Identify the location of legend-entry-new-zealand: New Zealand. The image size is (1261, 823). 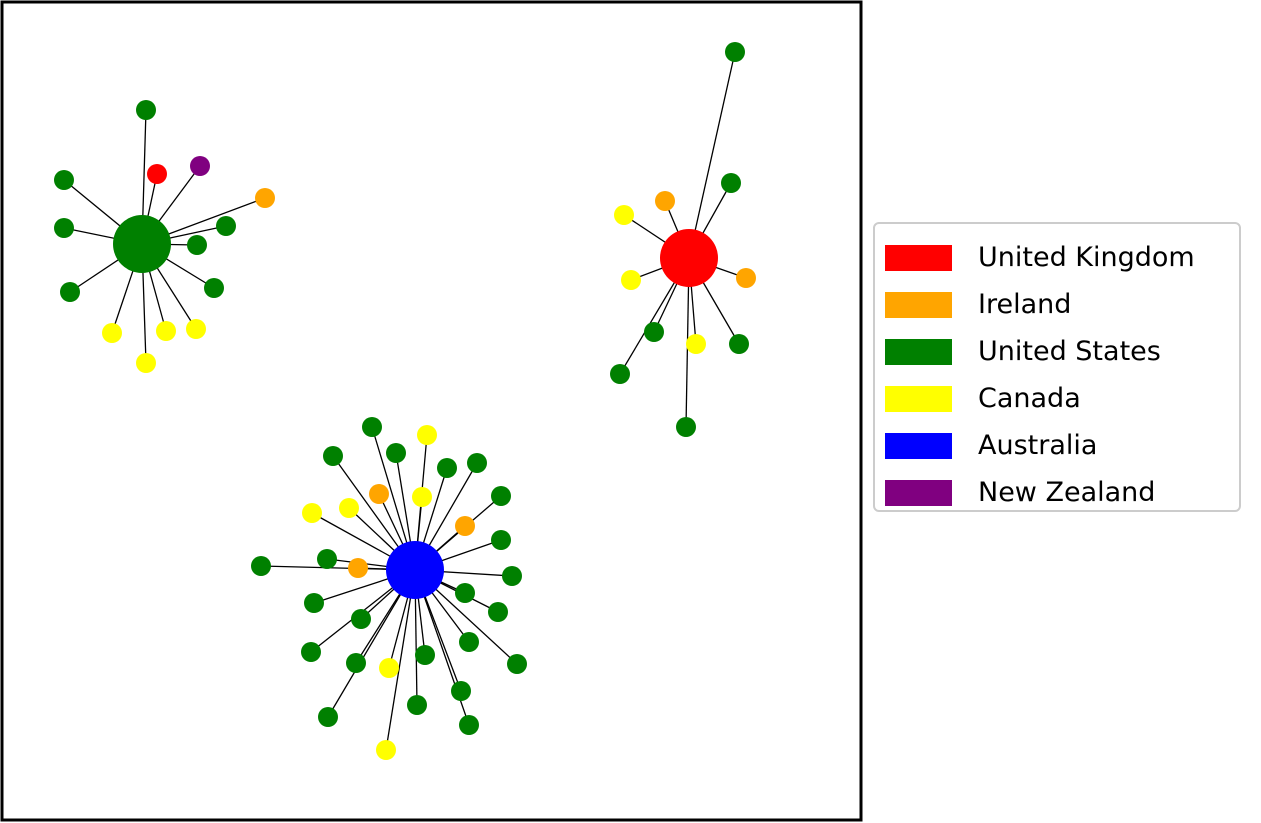
(1062, 492).